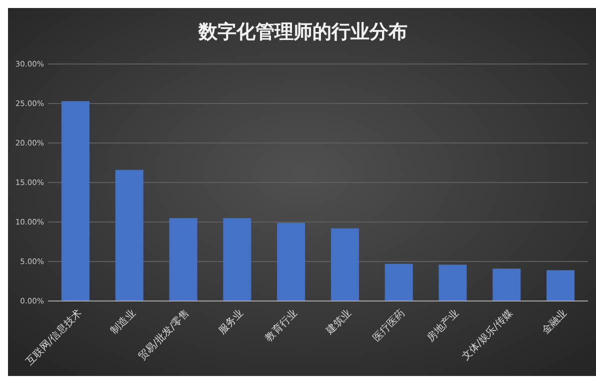 This screenshot has width=596, height=377. Describe the element at coordinates (554, 322) in the screenshot. I see `x-tick-label: 金融业` at that location.